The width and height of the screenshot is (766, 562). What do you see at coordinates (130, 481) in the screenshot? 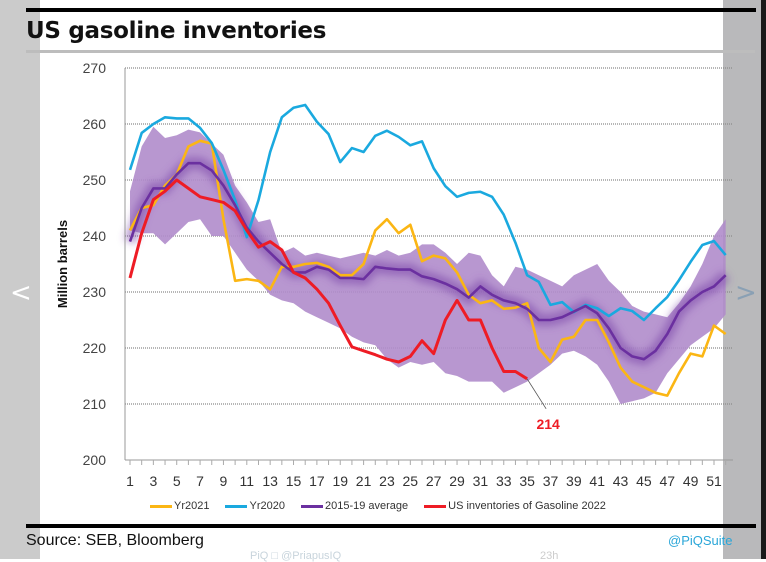
I see `x-tick-label: 1` at bounding box center [130, 481].